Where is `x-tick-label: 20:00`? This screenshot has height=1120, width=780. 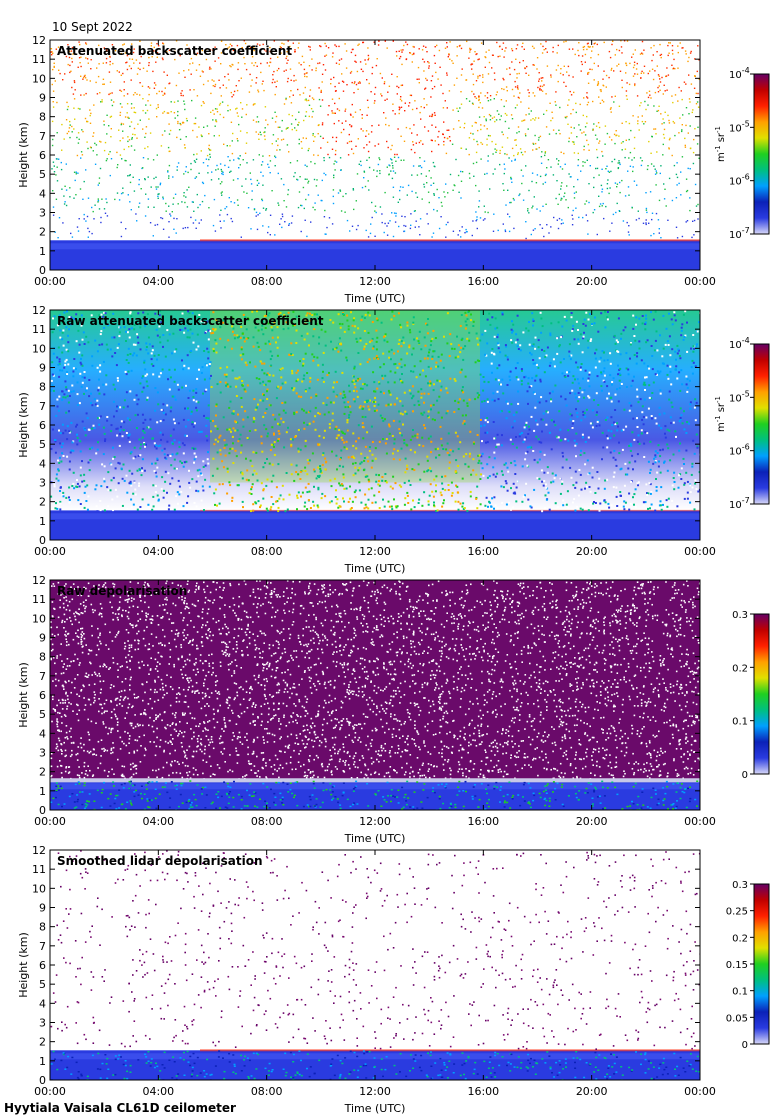
x-tick-label: 20:00 is located at coordinates (592, 1091).